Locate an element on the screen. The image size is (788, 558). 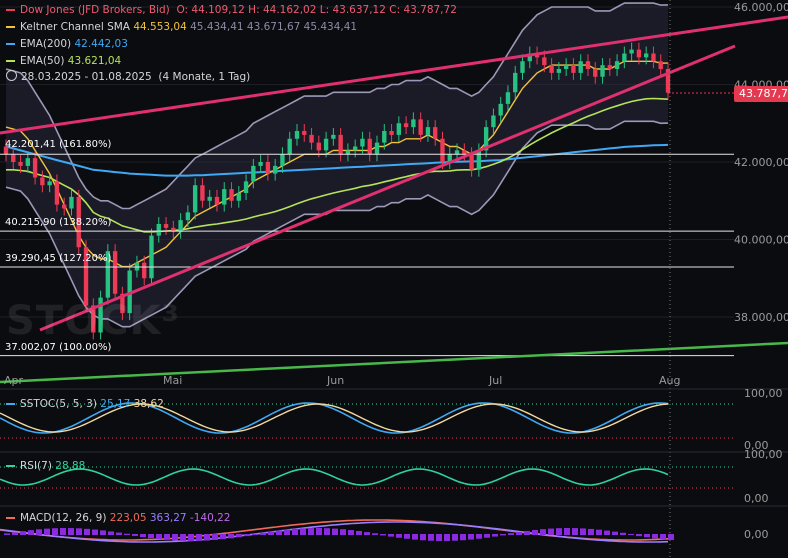
ema200-value: 42.442,03 is located at coordinates (101, 44).